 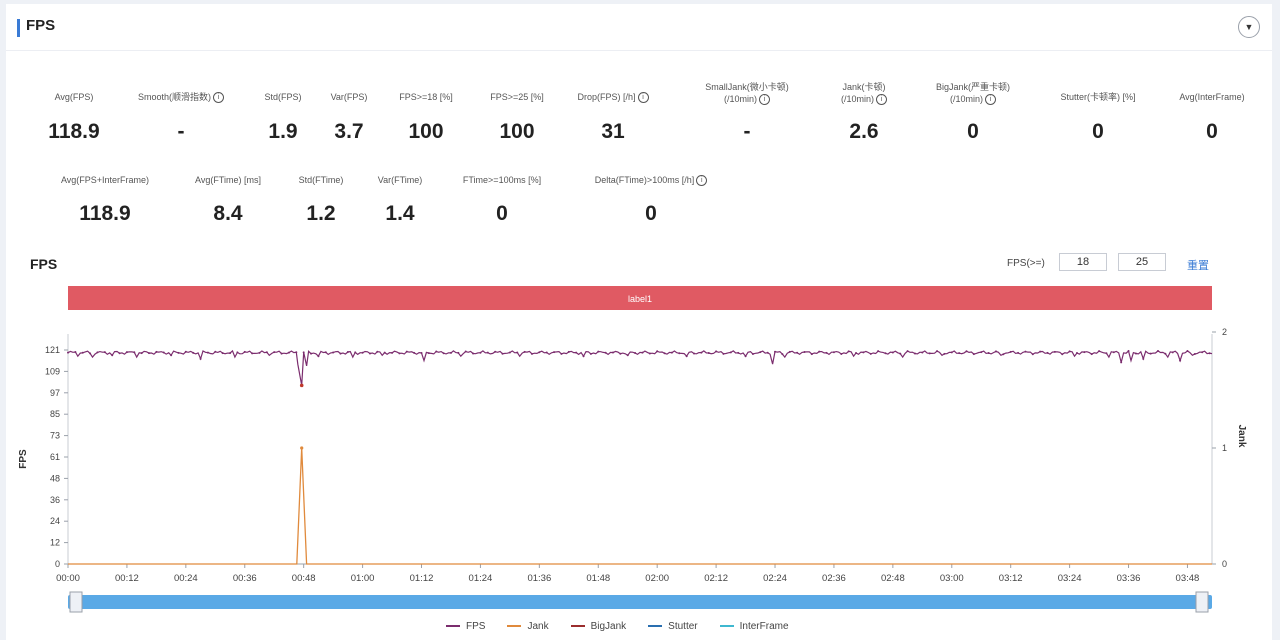 I want to click on metric-value: -, so click(x=181, y=132).